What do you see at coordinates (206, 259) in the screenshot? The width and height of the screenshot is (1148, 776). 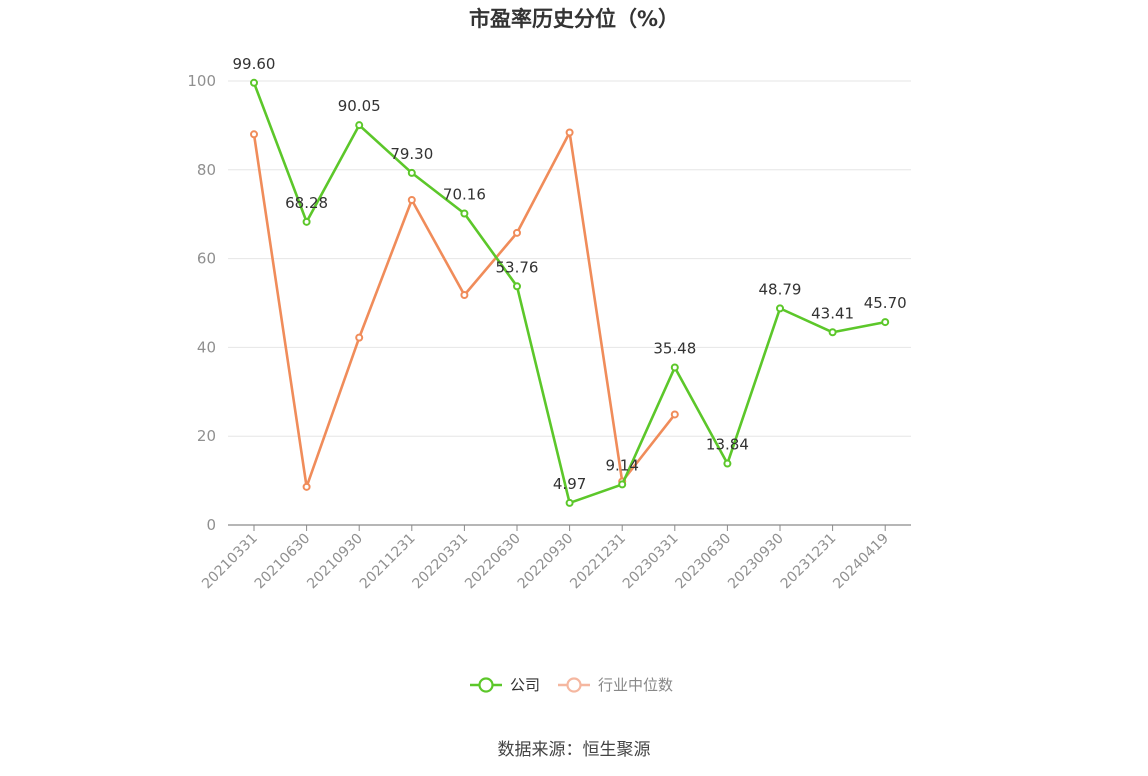 I see `y-tick-label: 60` at bounding box center [206, 259].